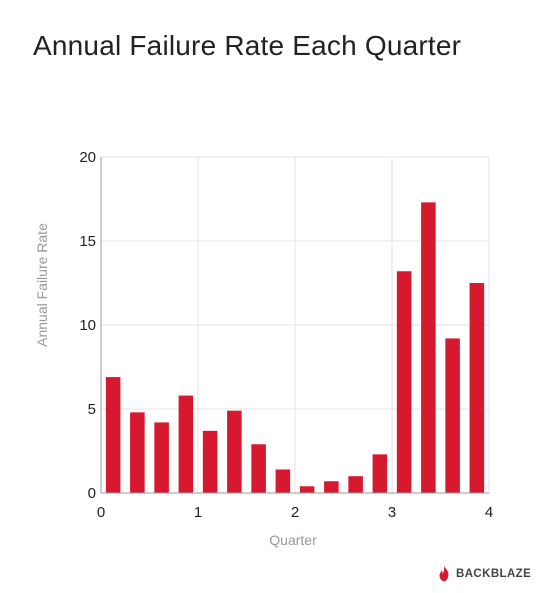  I want to click on x-tick-label: 0, so click(101, 512).